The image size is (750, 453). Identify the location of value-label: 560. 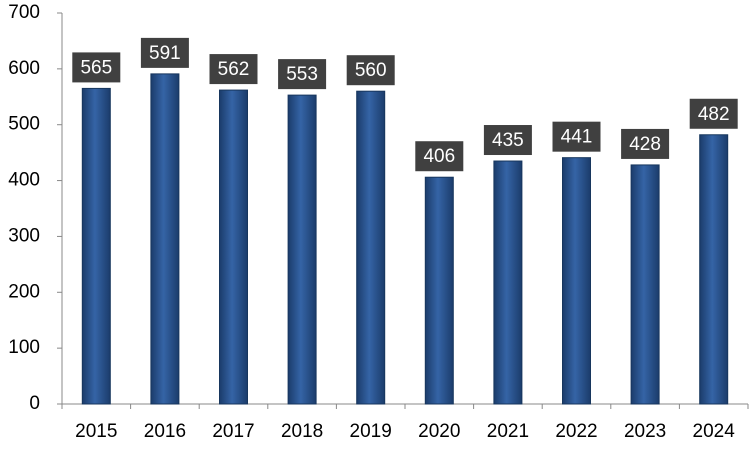
(371, 70).